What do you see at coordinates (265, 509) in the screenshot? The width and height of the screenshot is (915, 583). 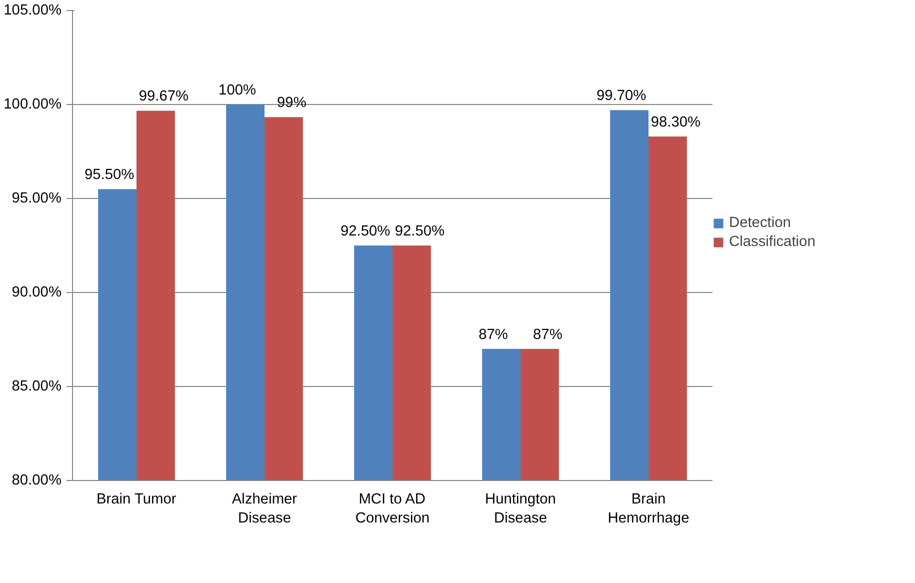 I see `x-tick-label: Alzheimer Disease` at bounding box center [265, 509].